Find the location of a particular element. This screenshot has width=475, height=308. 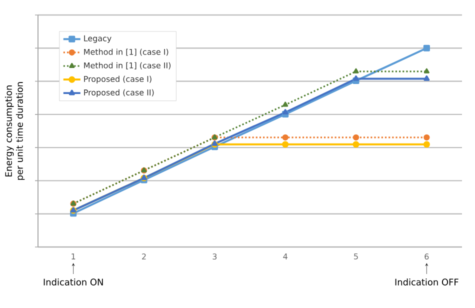

y-axis-title: Energy consumption per unit time duration is located at coordinates (15, 131).